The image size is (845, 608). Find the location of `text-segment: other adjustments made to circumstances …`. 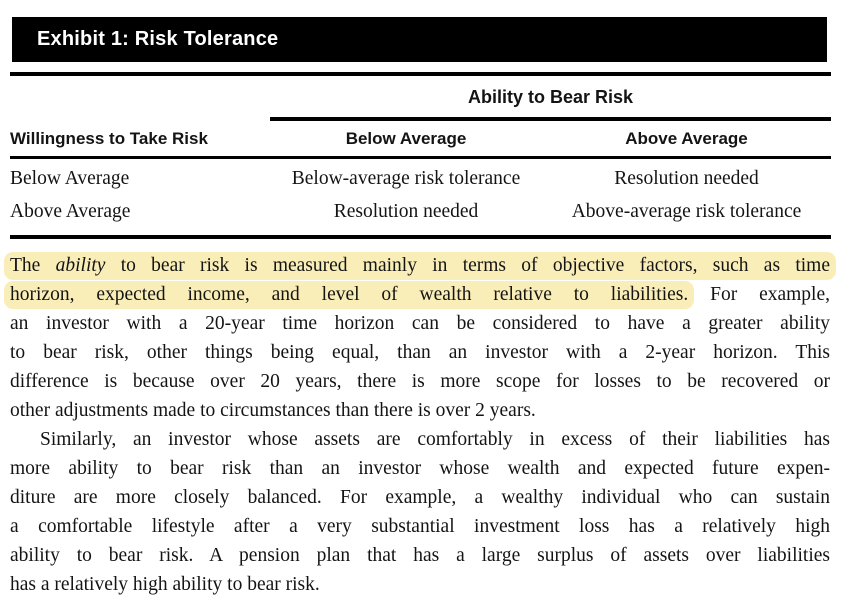

text-segment: other adjustments made to circumstances … is located at coordinates (273, 410).